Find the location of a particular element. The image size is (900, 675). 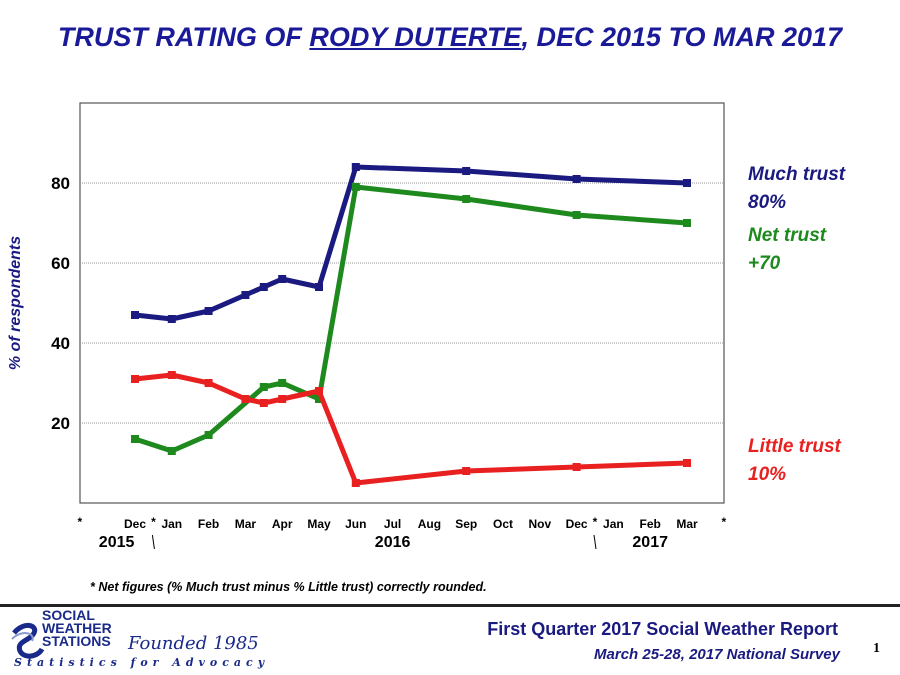

footer-divider is located at coordinates (450, 605).